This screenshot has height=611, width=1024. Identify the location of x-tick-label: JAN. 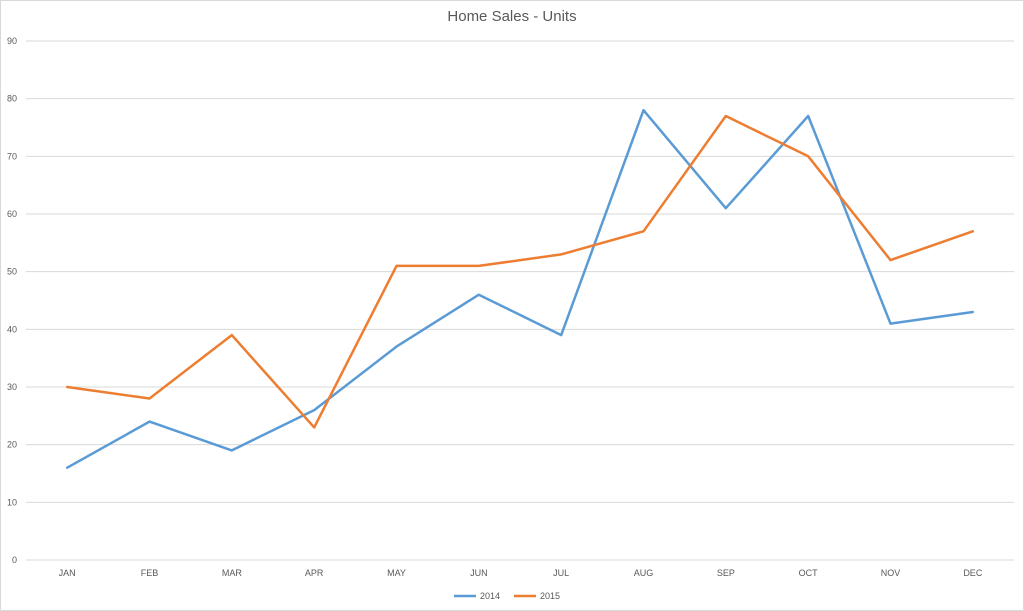
(67, 573).